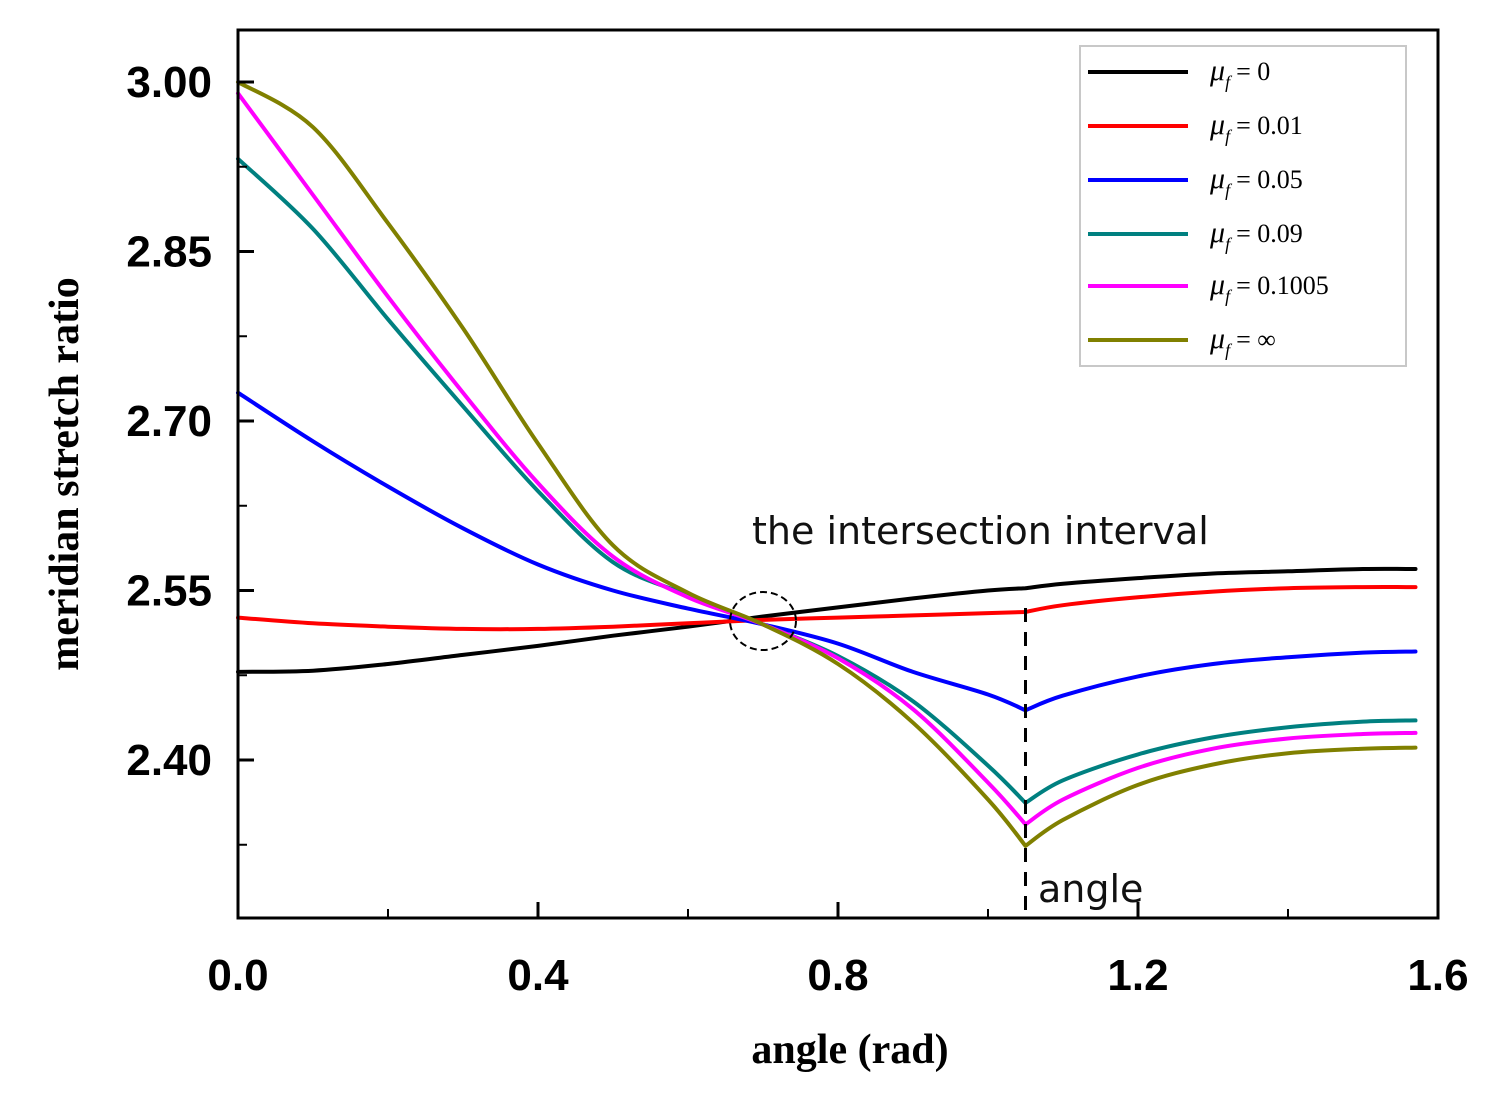  What do you see at coordinates (1437, 975) in the screenshot?
I see `x-tick-label-4: 1.6` at bounding box center [1437, 975].